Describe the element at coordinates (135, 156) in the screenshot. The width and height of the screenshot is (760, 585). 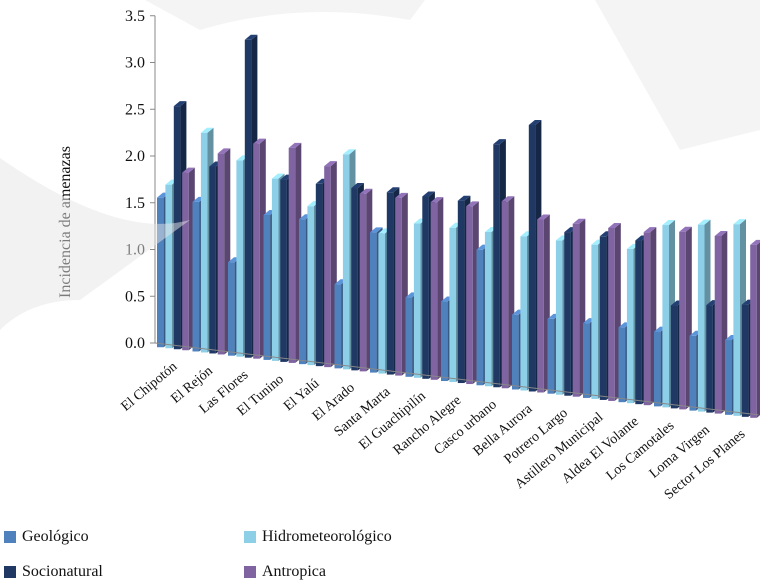
I see `y-tick-label: 2.0` at that location.